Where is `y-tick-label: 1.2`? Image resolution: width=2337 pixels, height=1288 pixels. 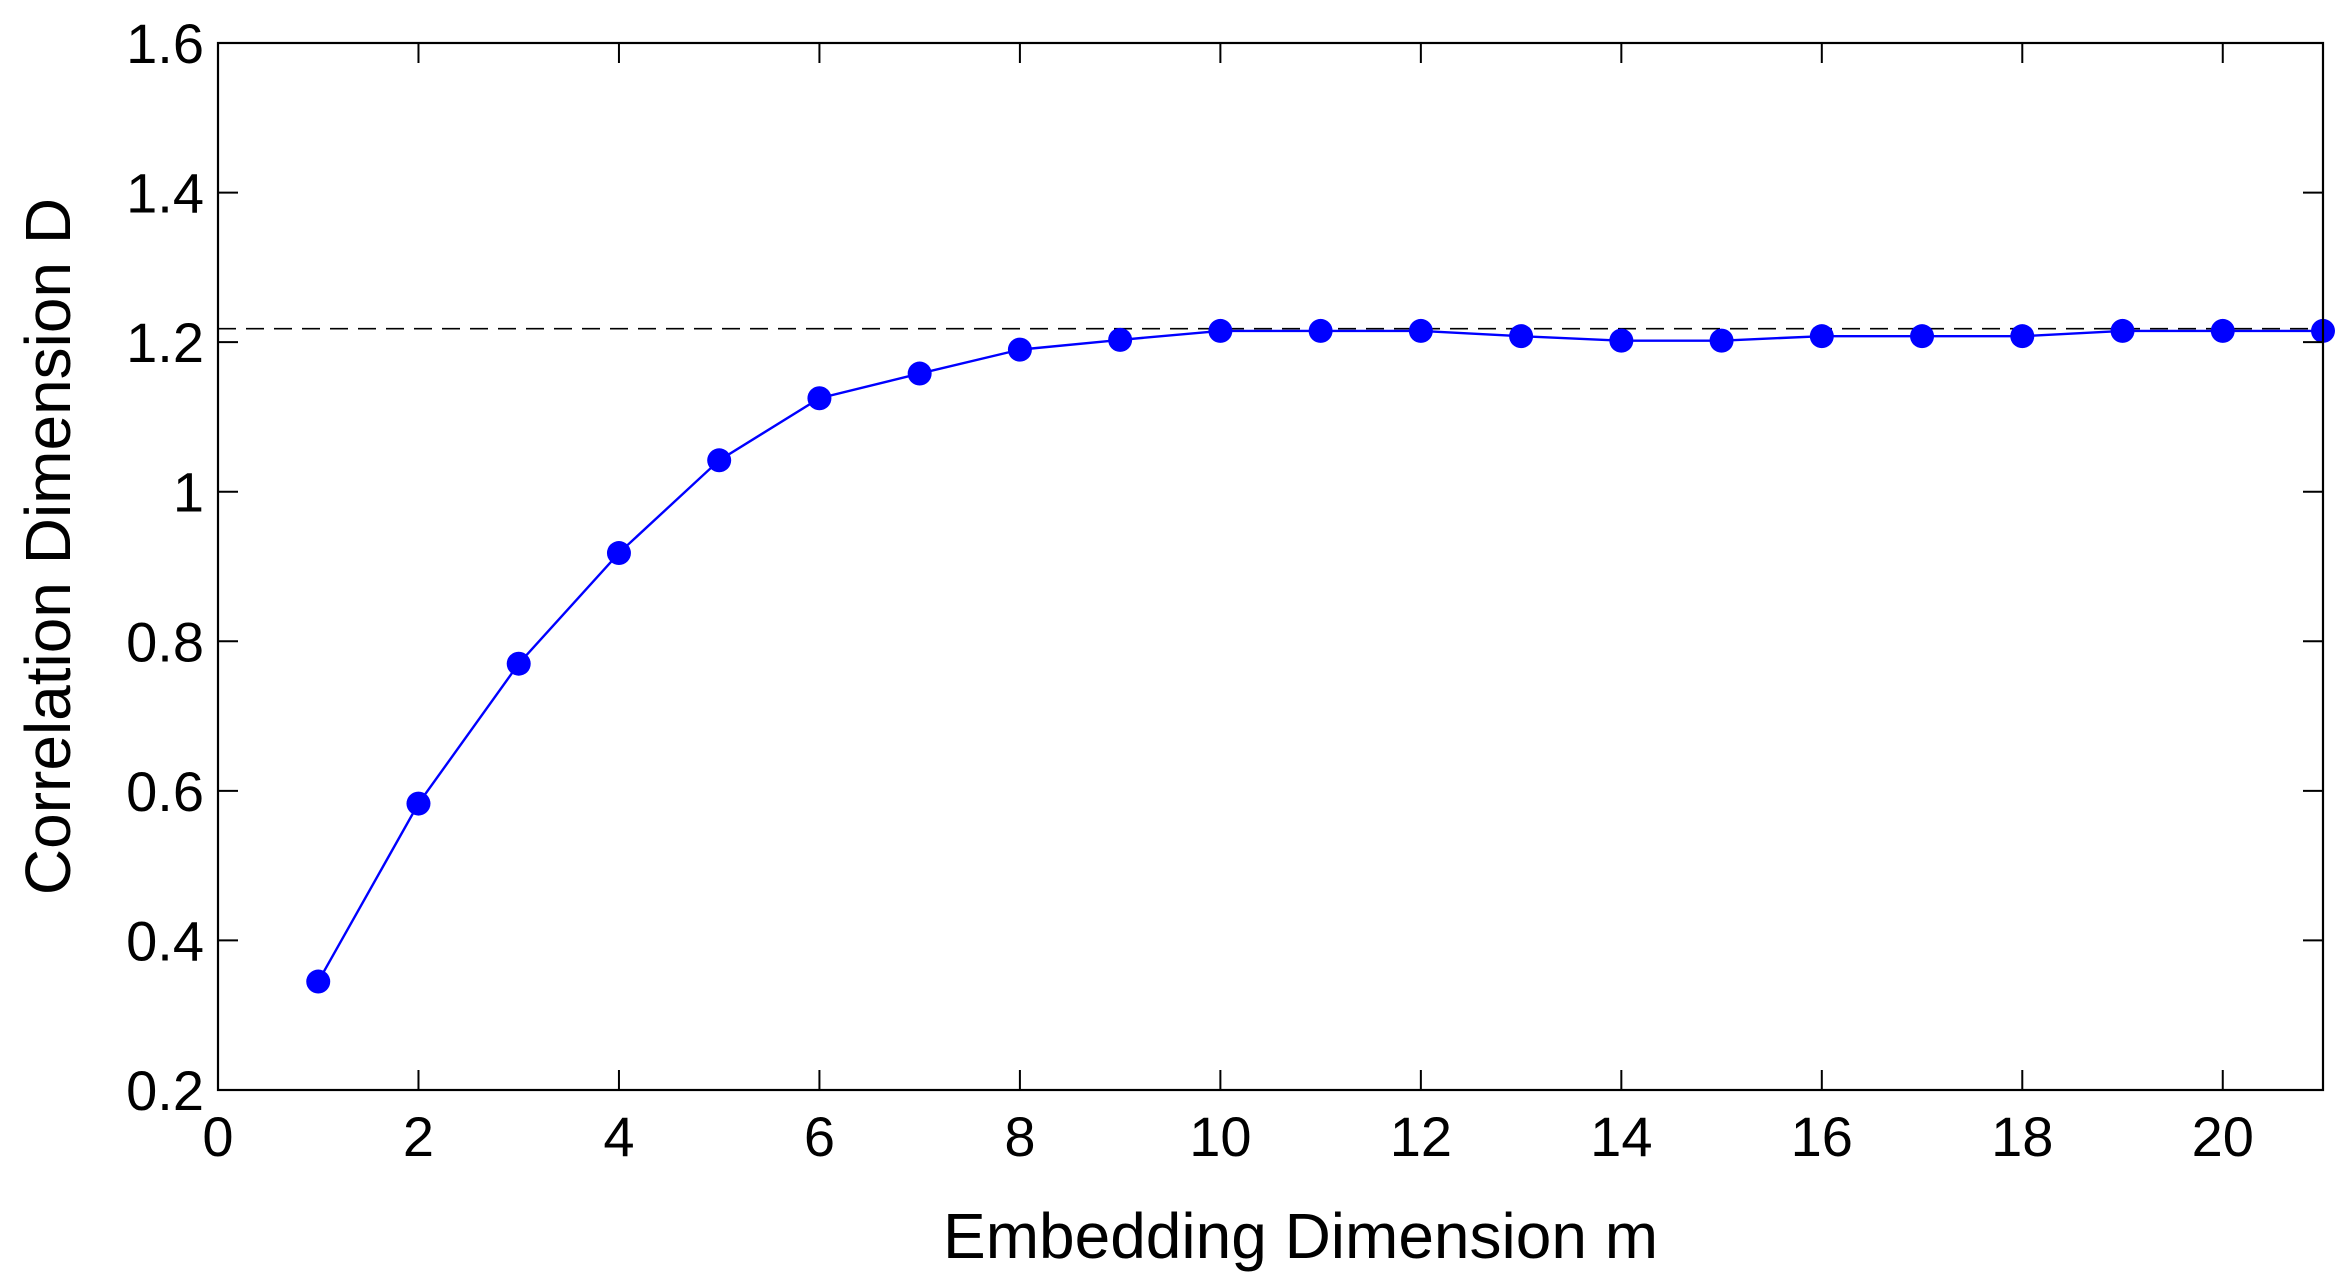
y-tick-label: 1.2 is located at coordinates (165, 342).